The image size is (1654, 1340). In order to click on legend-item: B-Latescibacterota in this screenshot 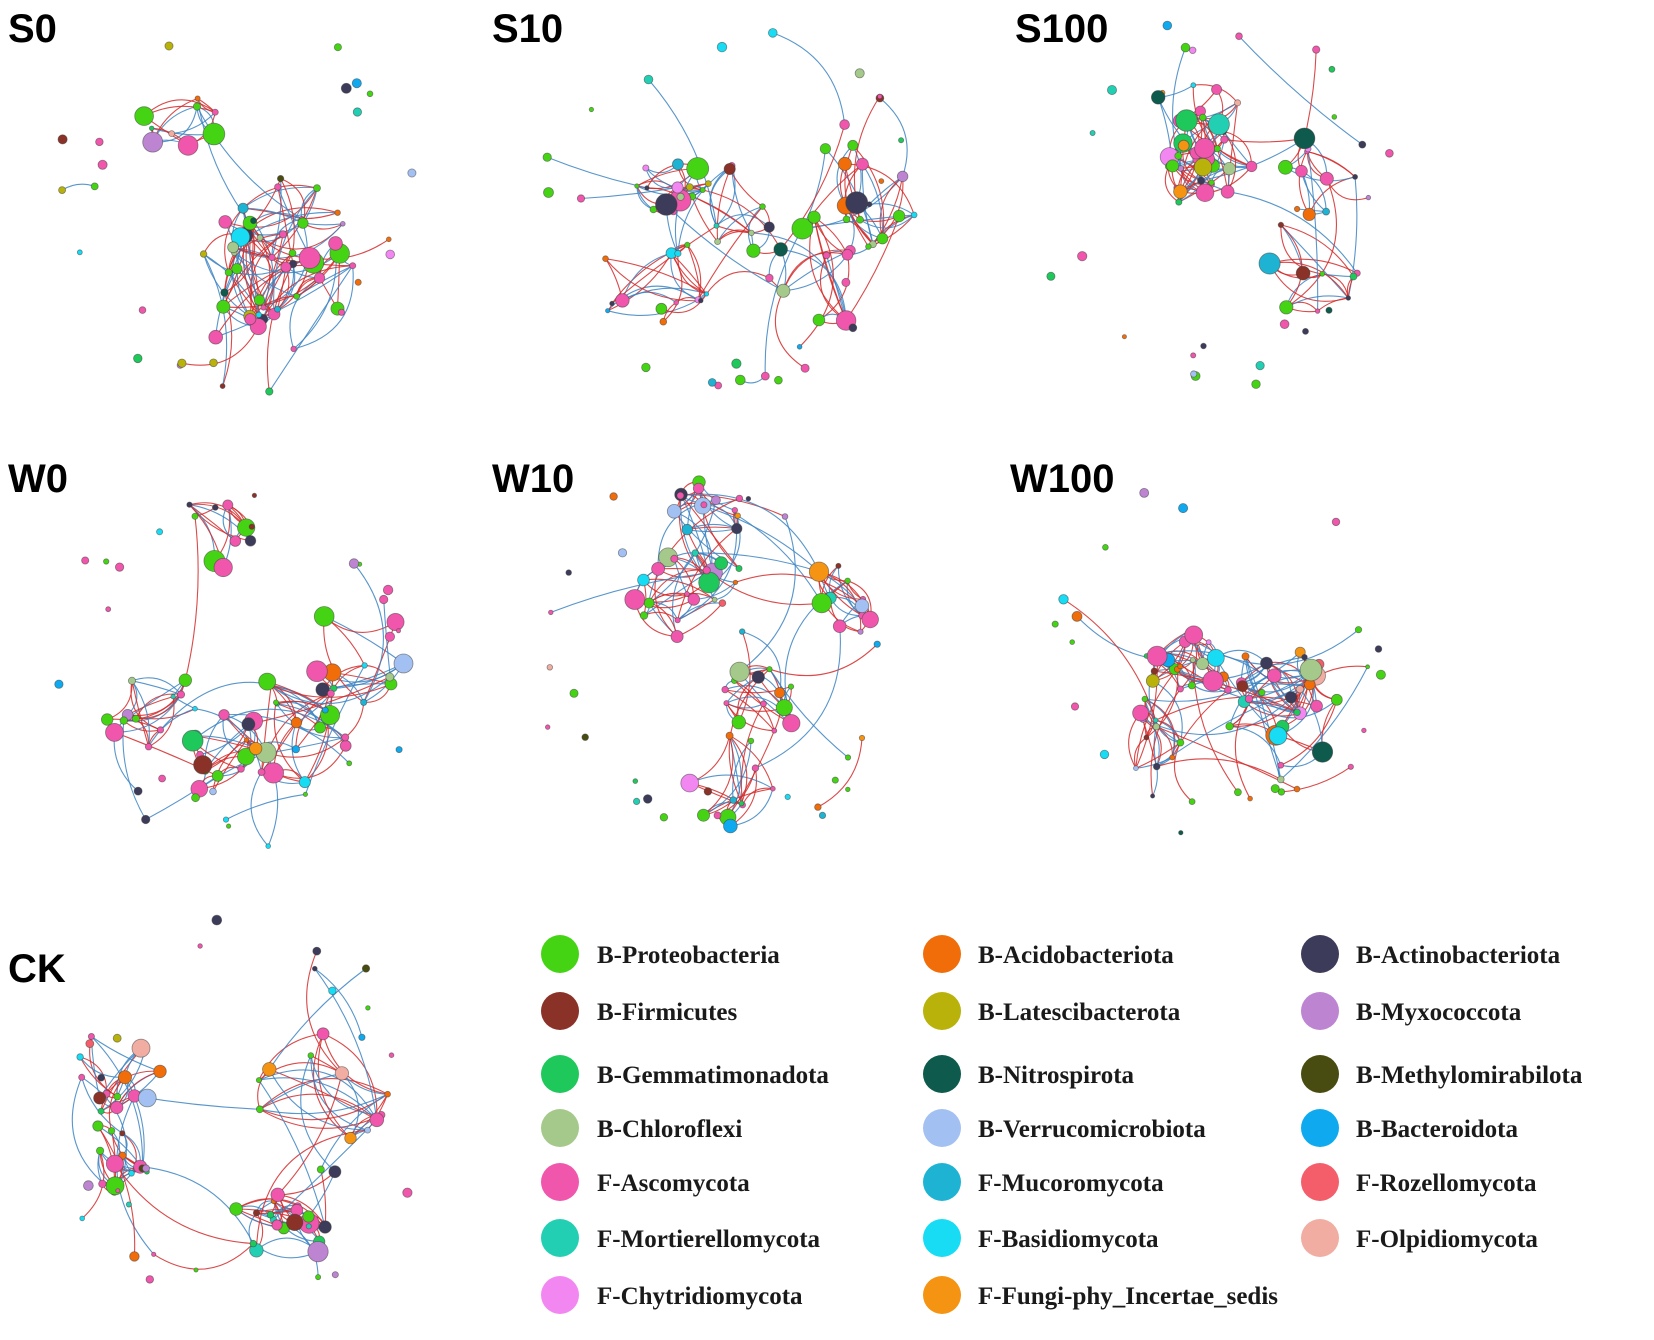, I will do `click(1052, 1011)`.